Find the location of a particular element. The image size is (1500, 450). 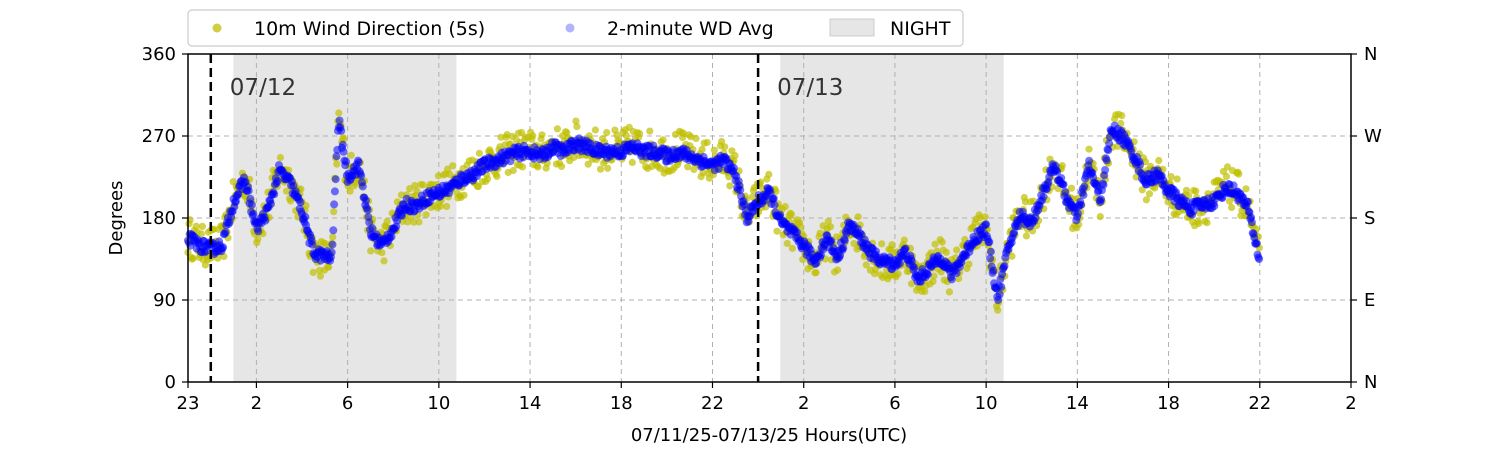

x-tick-label-12: 22 is located at coordinates (1259, 403).